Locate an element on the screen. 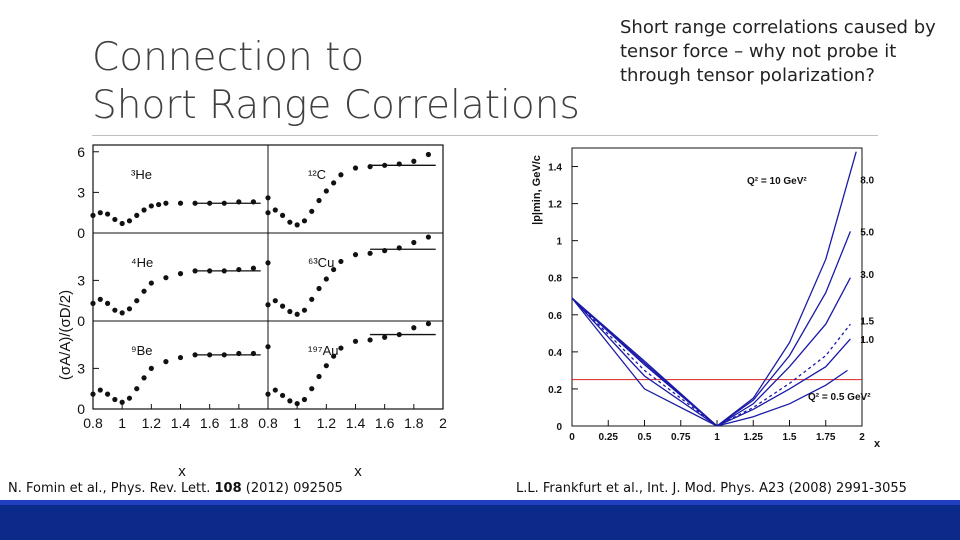 This screenshot has height=540, width=960. left-xtick-label: 1.4 is located at coordinates (356, 423).